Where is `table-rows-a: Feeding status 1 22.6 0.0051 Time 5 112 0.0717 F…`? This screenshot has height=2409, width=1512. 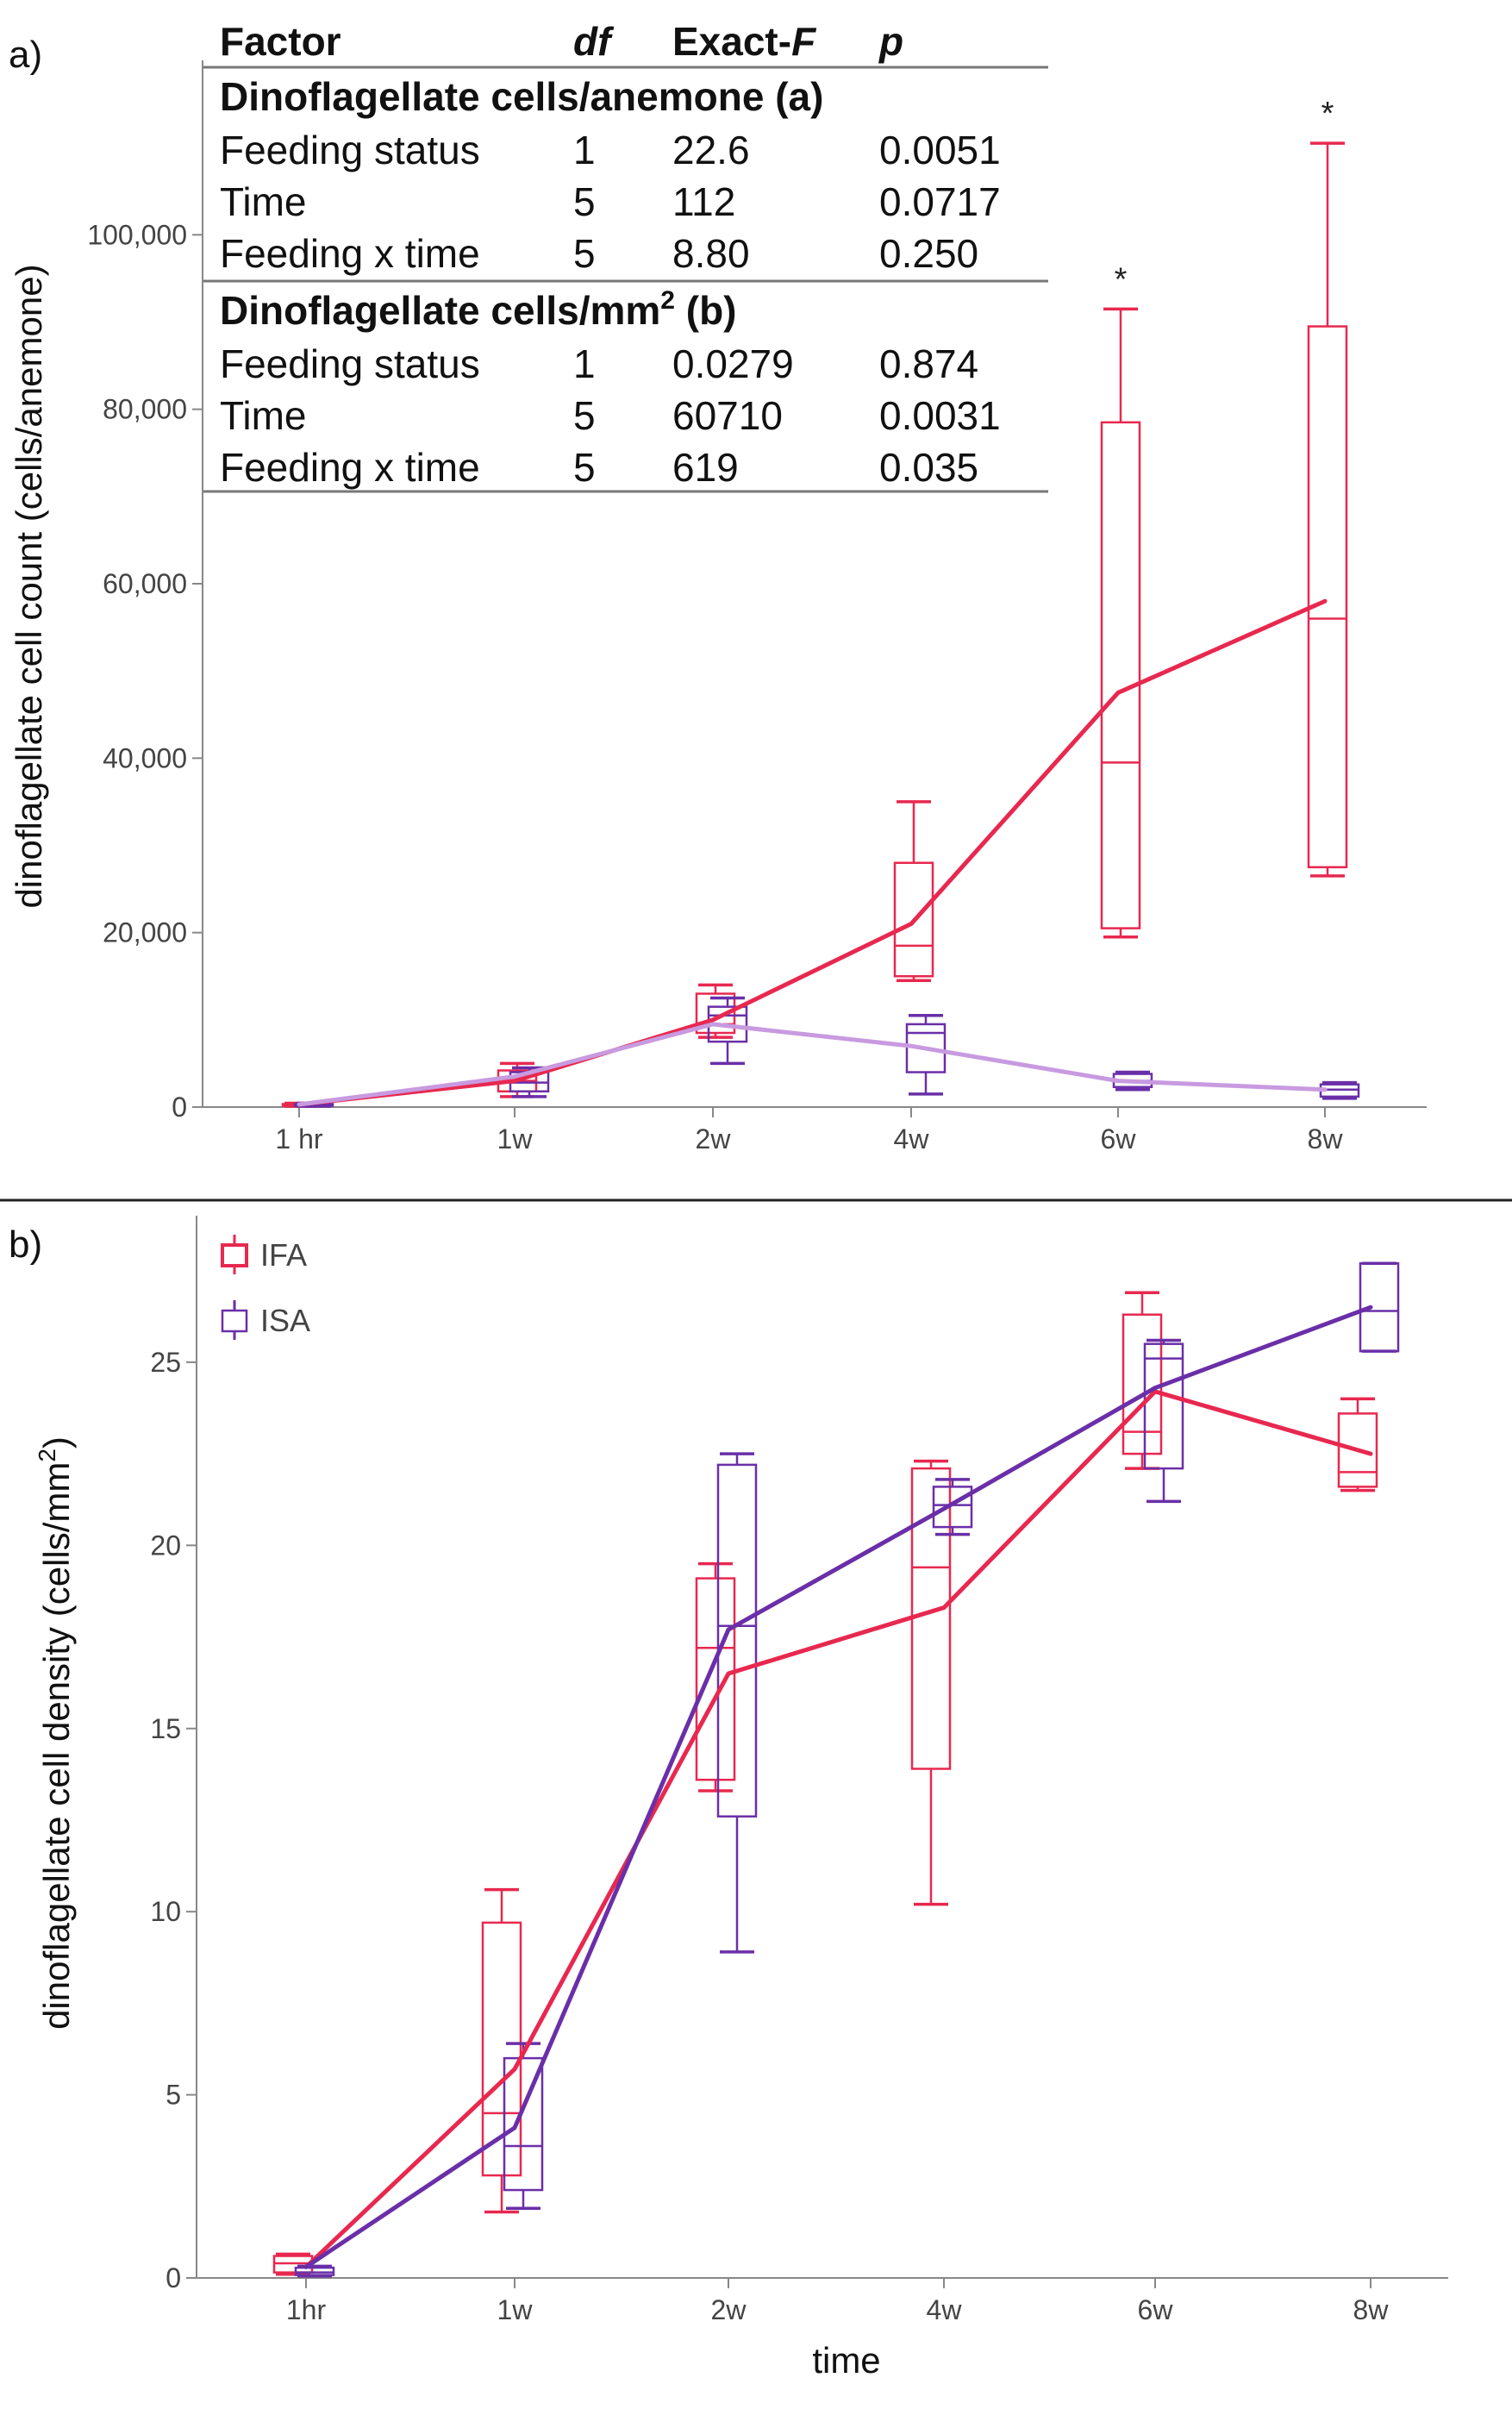
table-rows-a: Feeding status 1 22.6 0.0051 Time 5 112 0.0717 F… is located at coordinates (610, 202).